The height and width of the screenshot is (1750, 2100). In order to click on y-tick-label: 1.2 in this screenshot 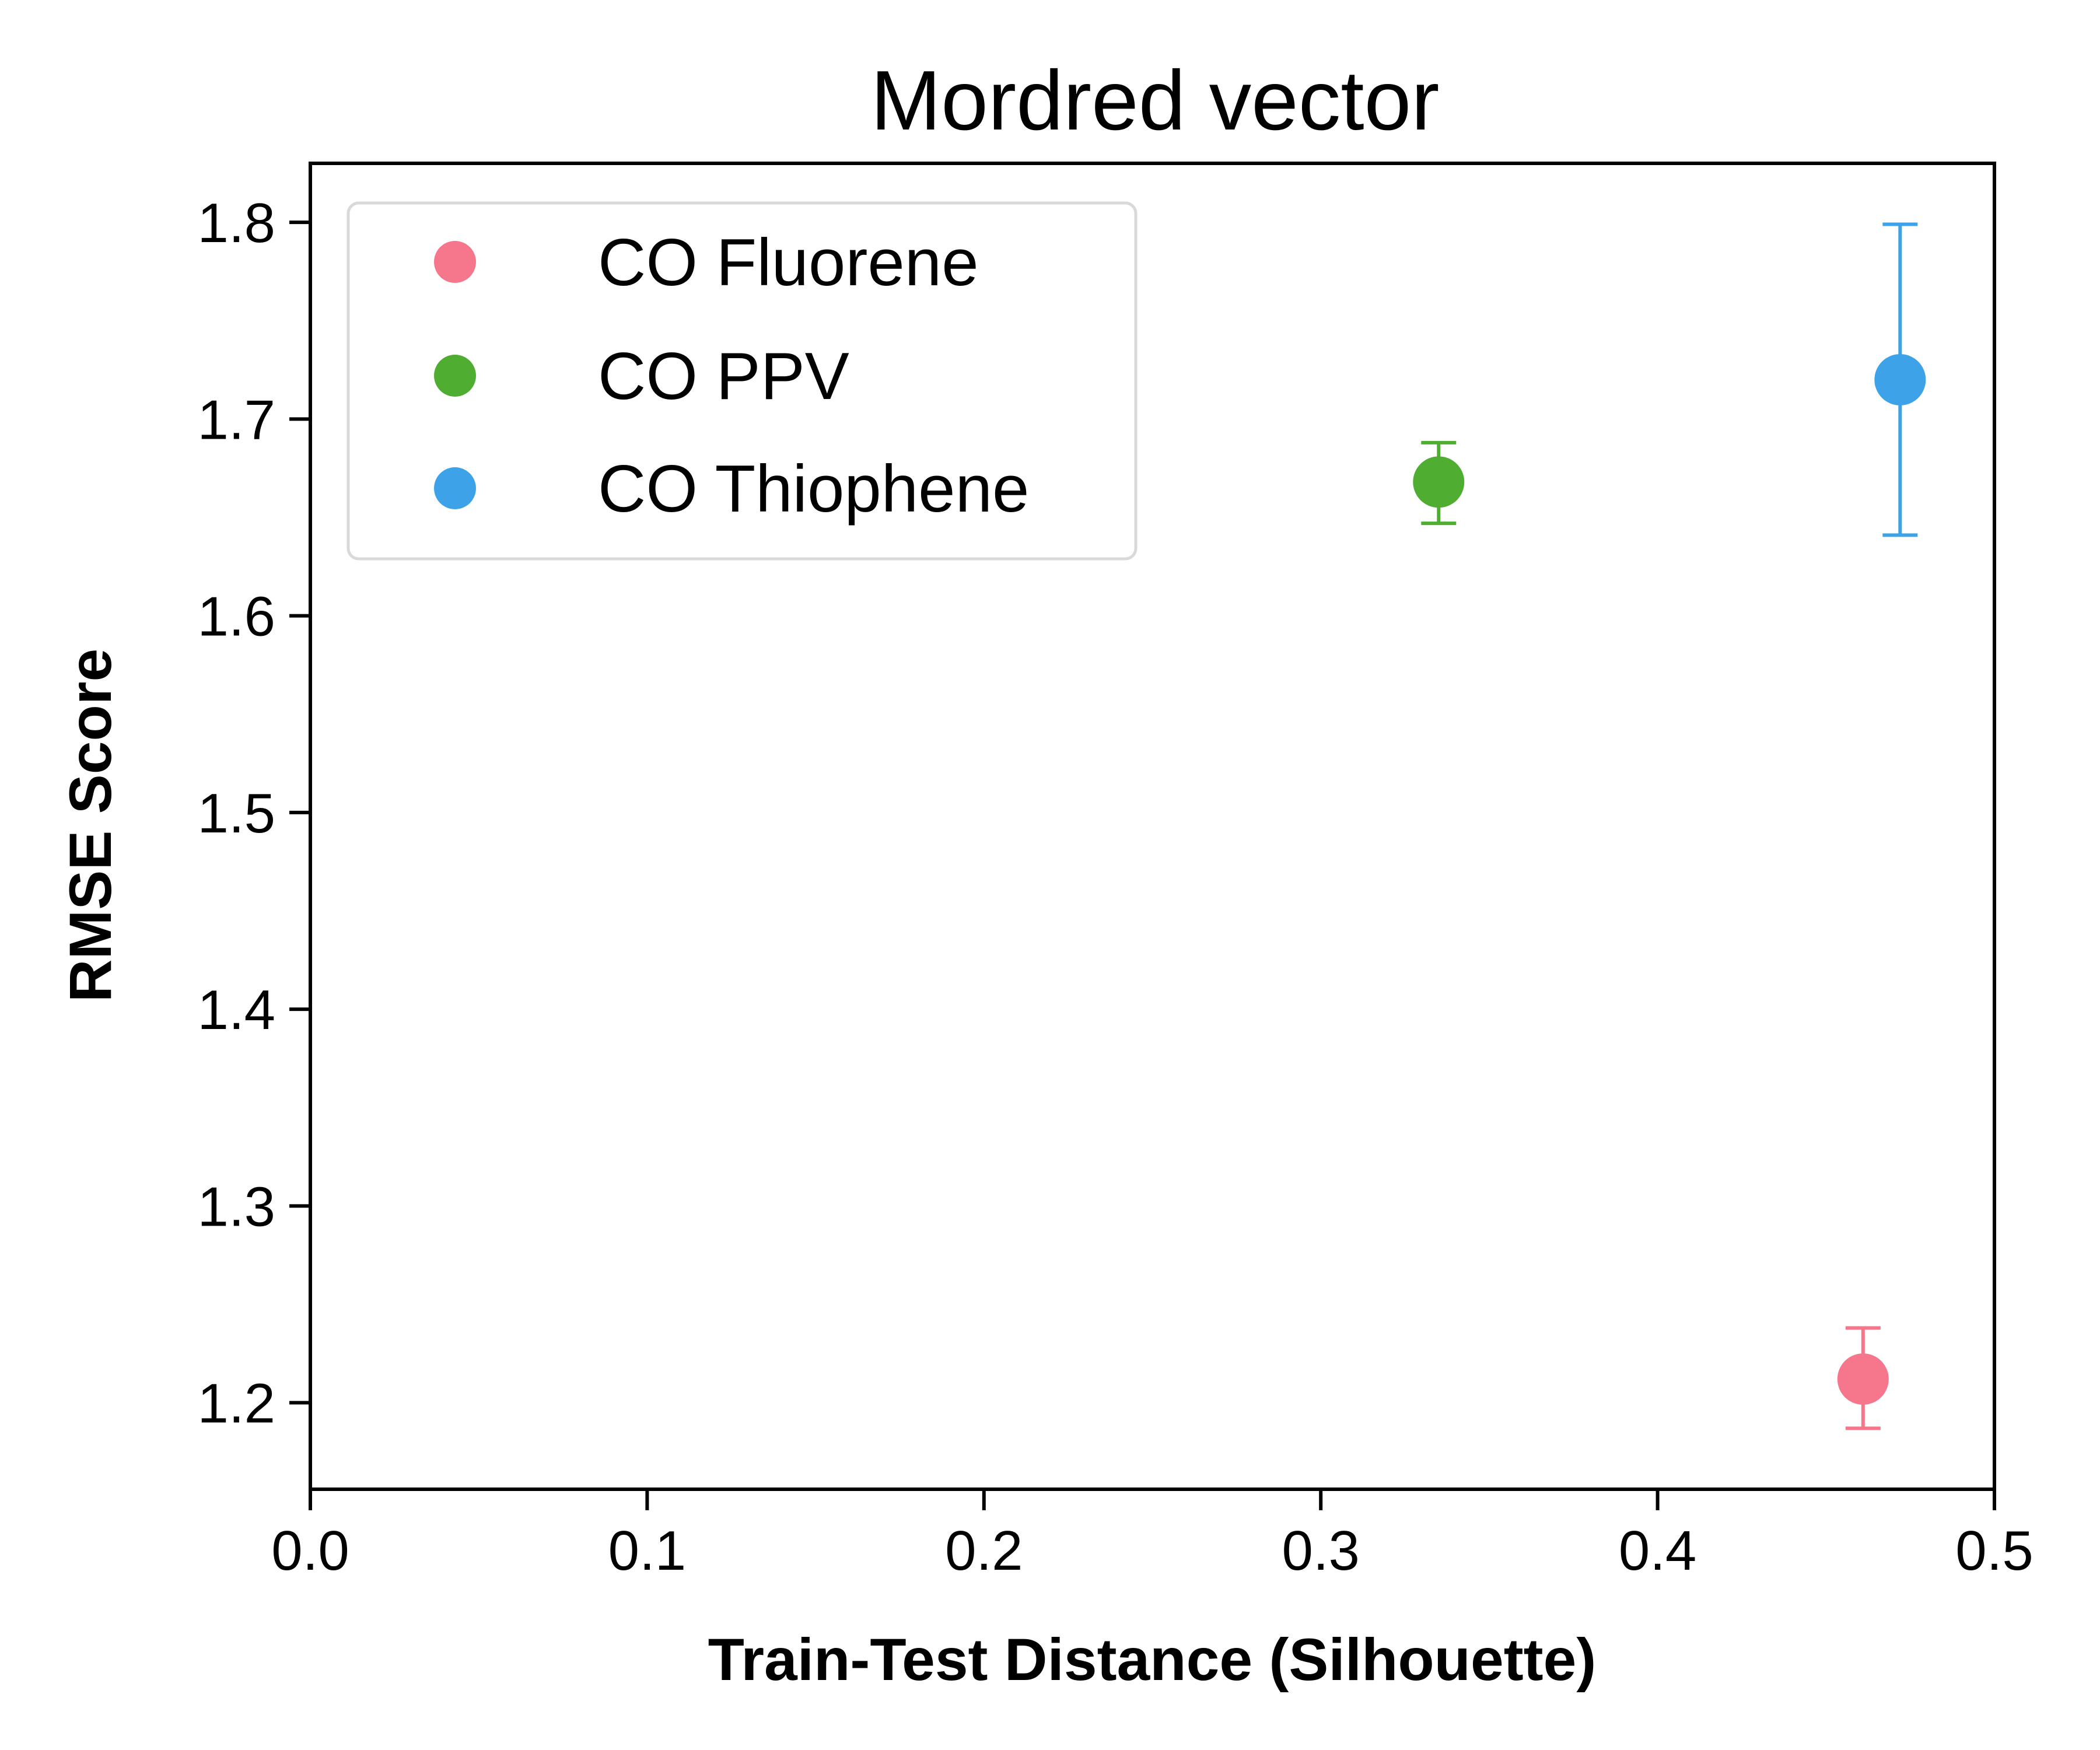, I will do `click(236, 1404)`.